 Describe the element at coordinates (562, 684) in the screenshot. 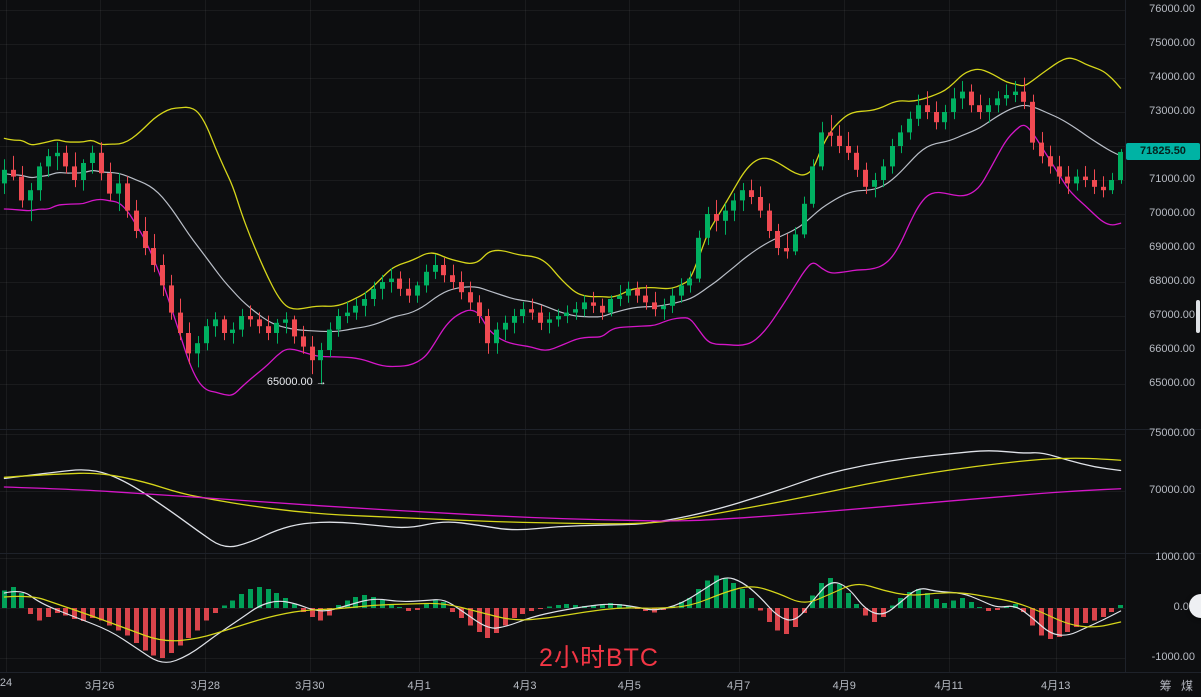

I see `time-axis` at that location.